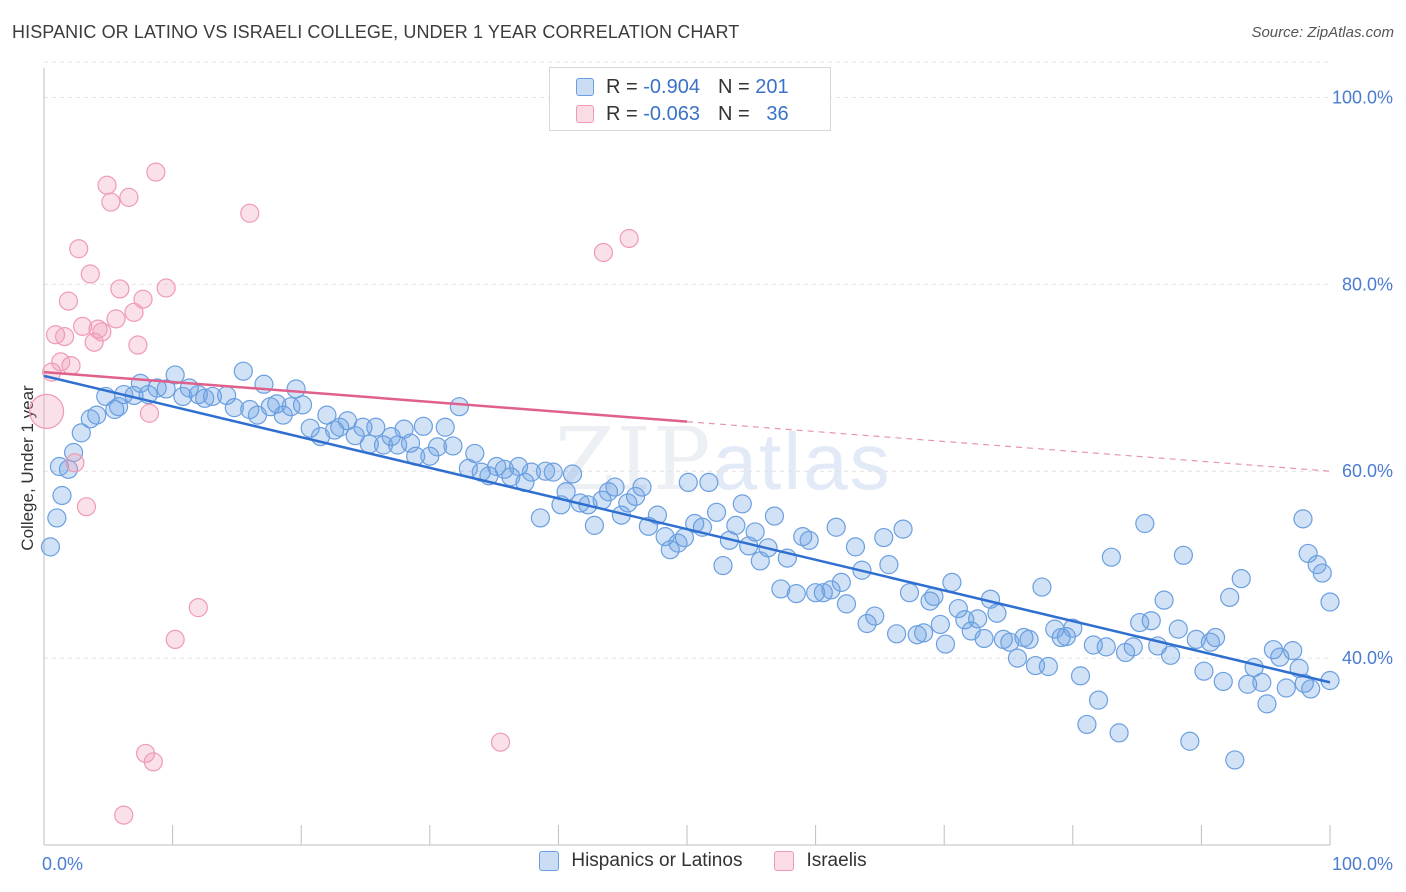  I want to click on y-tick-label: 100.0%, so click(1362, 97).